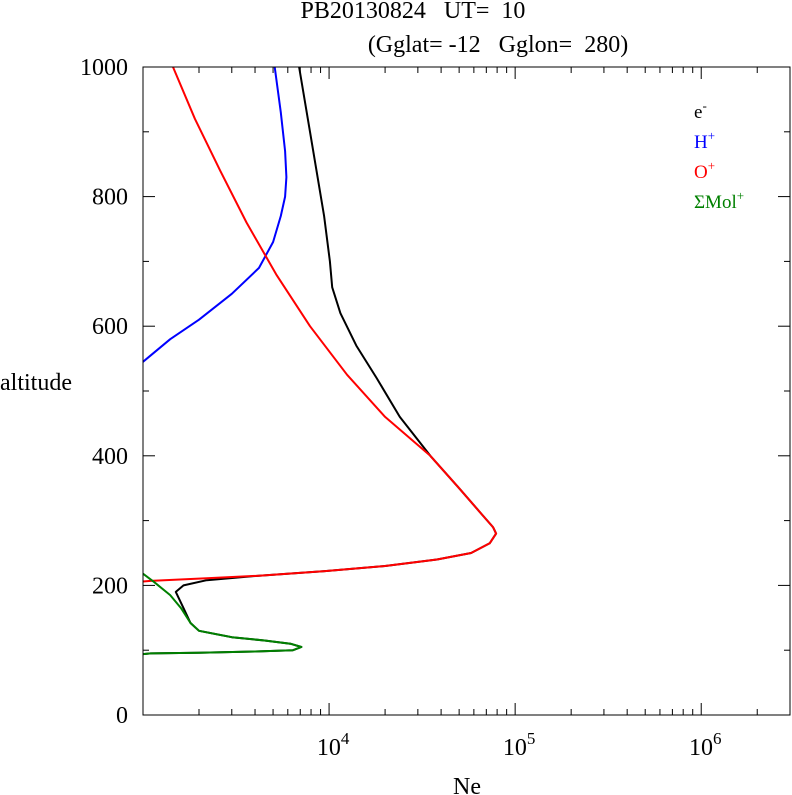 This screenshot has width=792, height=795. I want to click on x-tick-label: 10⁵, so click(519, 745).